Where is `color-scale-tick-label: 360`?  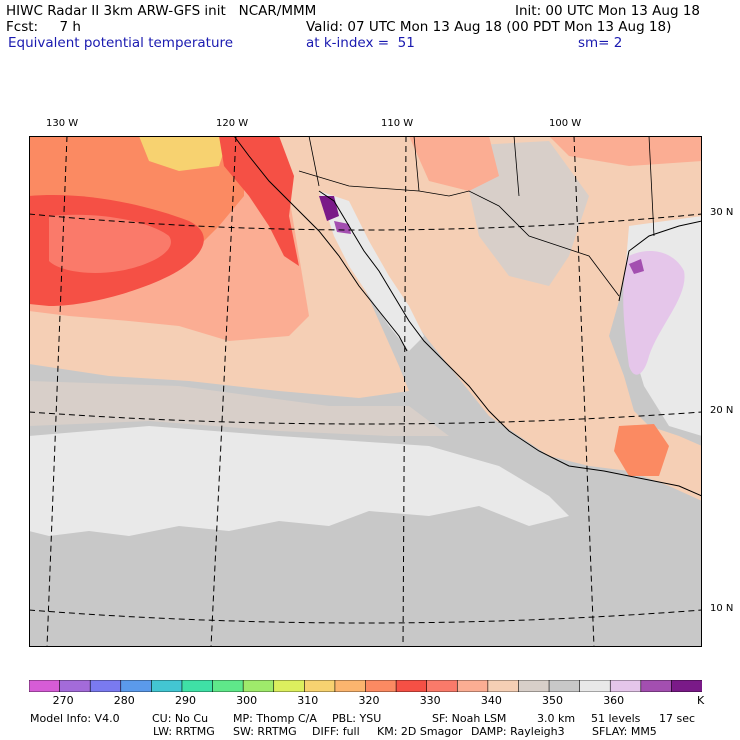 color-scale-tick-label: 360 is located at coordinates (614, 700).